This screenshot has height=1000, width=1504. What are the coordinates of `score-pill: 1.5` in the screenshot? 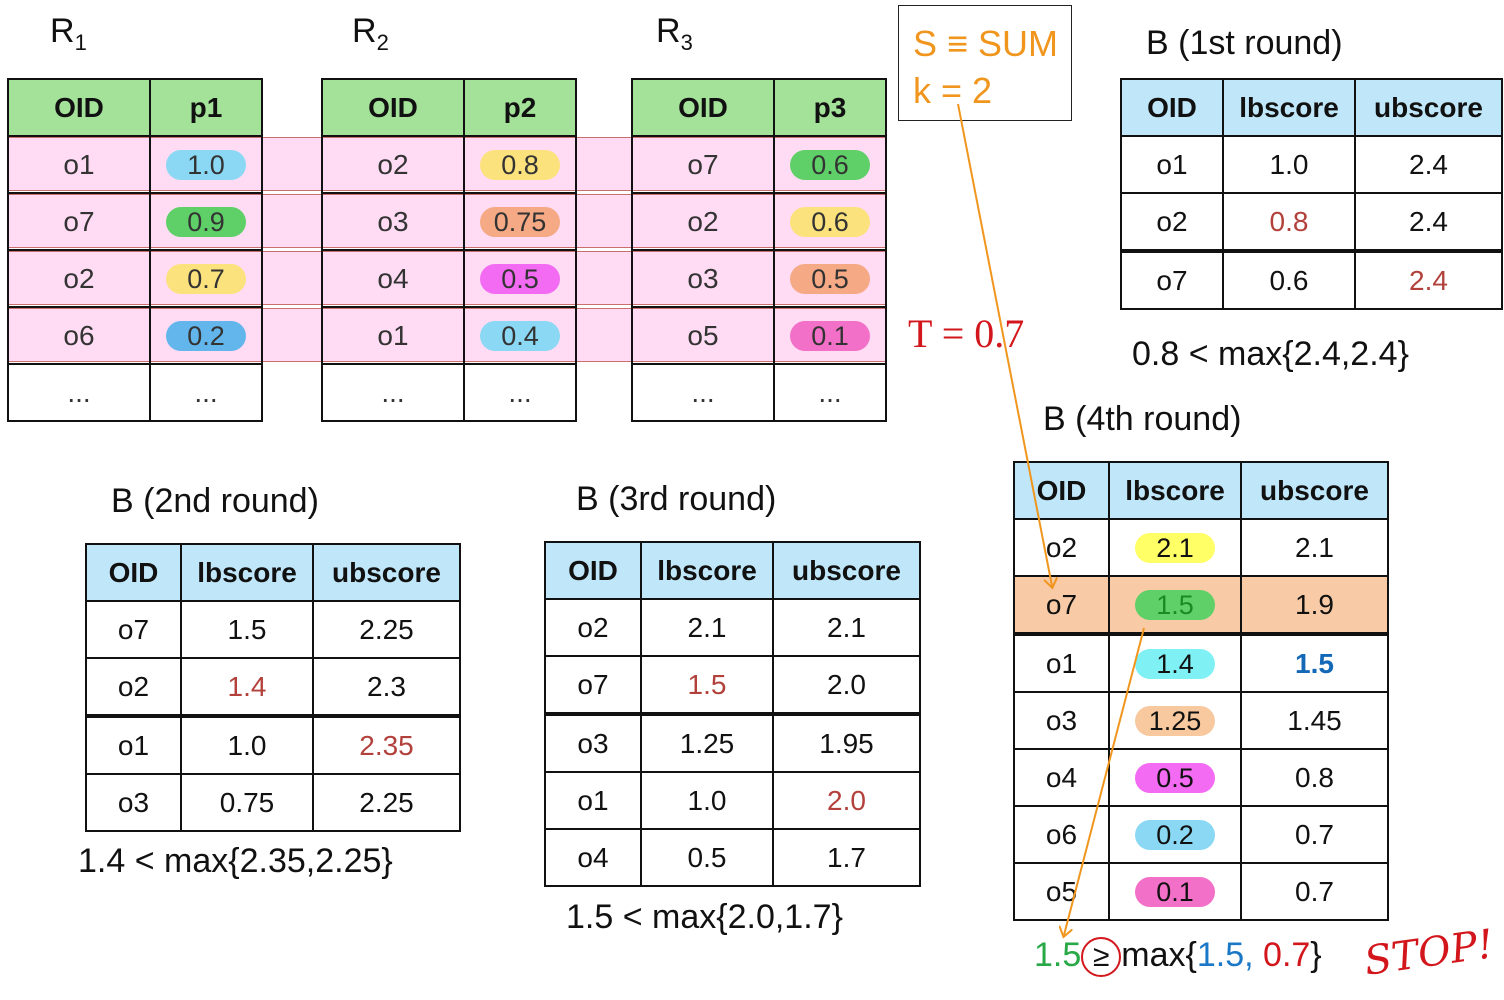 It's located at (1175, 604).